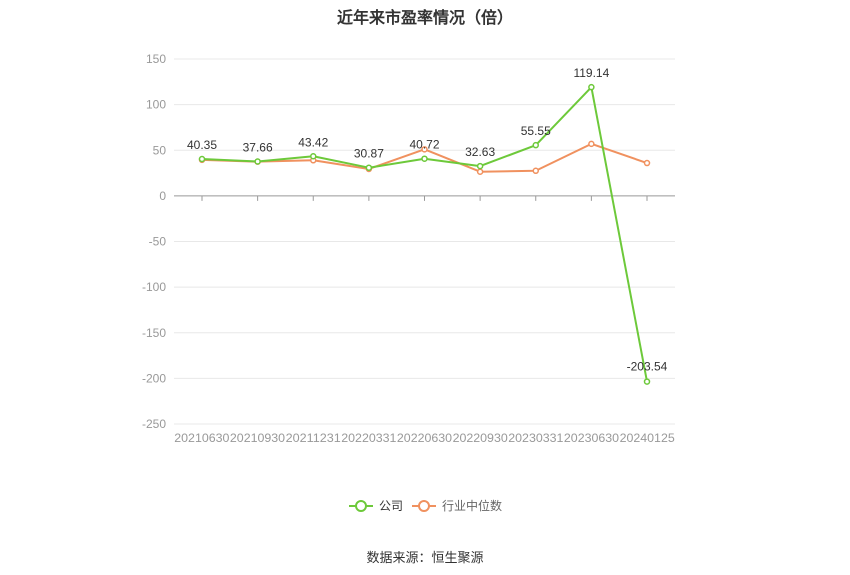 The width and height of the screenshot is (850, 575). I want to click on legend-label: 公司, so click(391, 506).